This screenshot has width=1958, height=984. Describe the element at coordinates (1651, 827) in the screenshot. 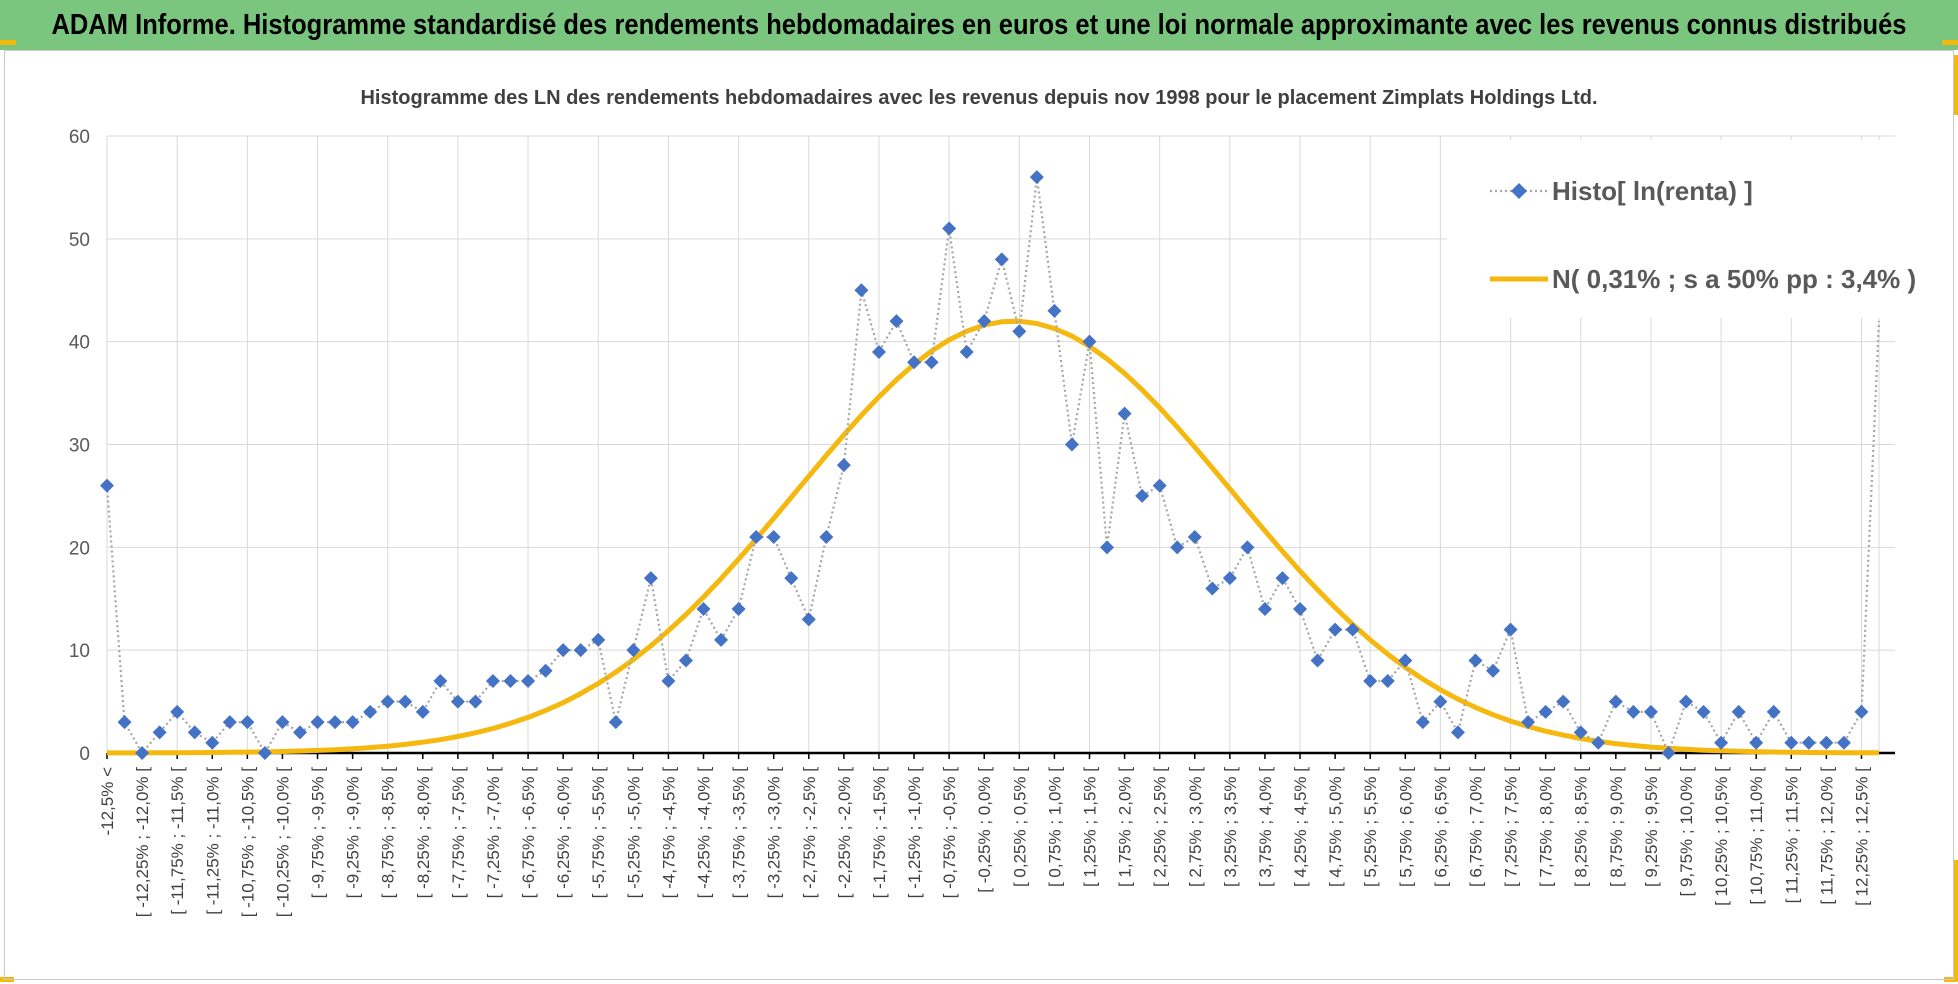

I see `x-category-label: [ 9,25% ; 9,5% [` at that location.